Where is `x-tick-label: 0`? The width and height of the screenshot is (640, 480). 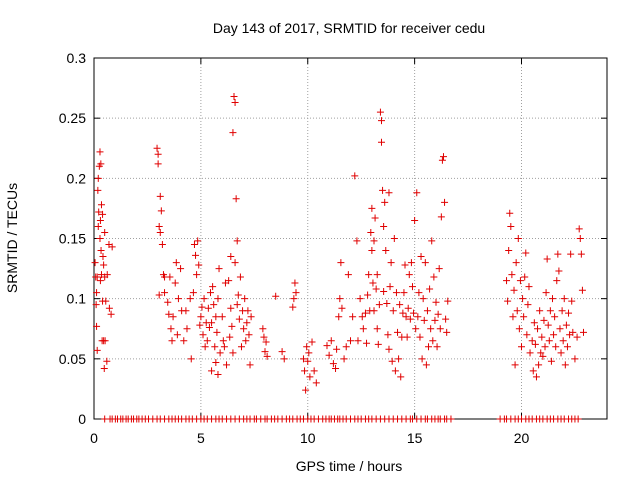 x-tick-label: 0 is located at coordinates (94, 438).